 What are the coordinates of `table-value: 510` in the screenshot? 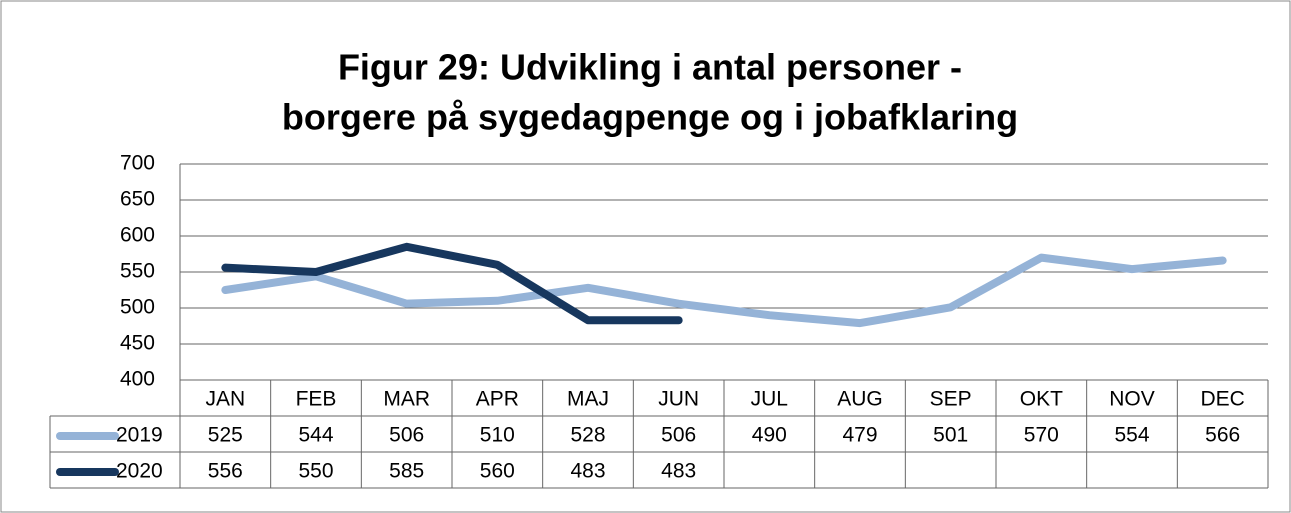 It's located at (497, 435).